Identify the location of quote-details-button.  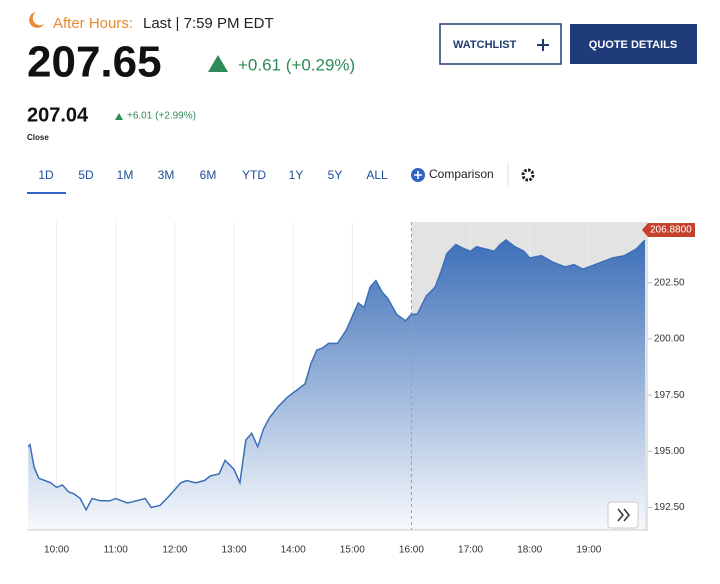
(633, 44).